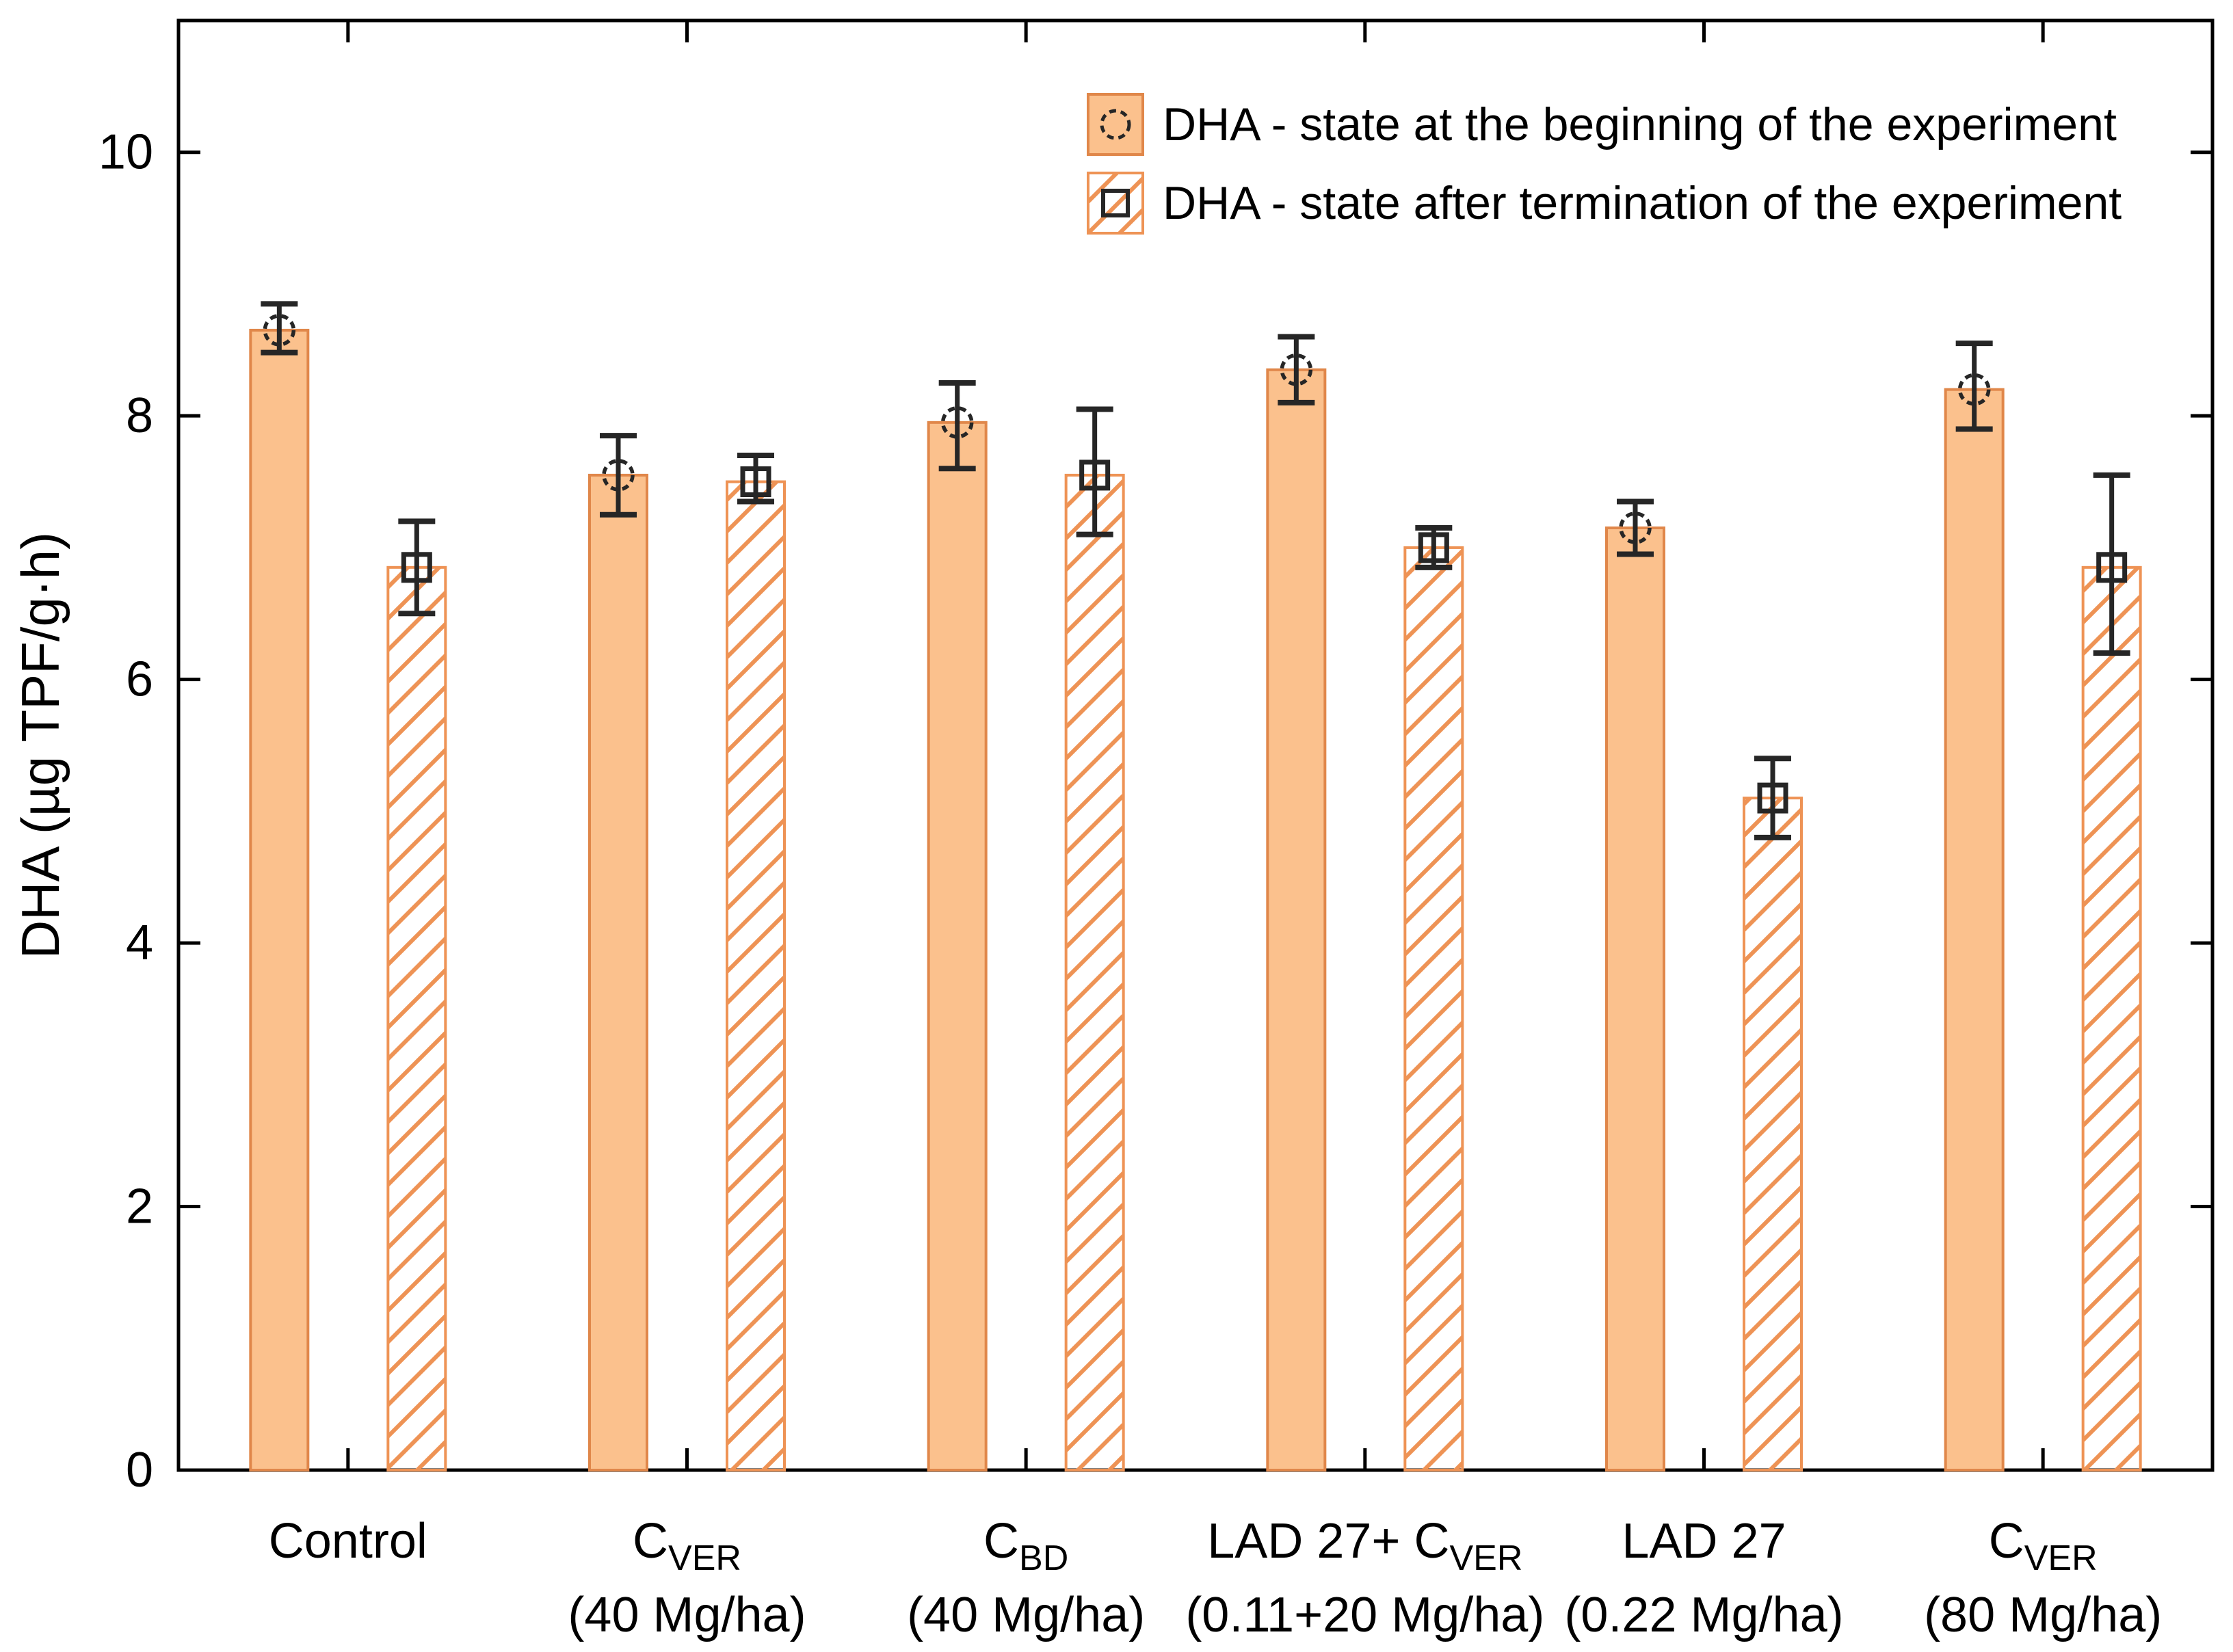 The image size is (2233, 1652). I want to click on x-label-lad-27-c-ver: LAD 27+ CVER, so click(1364, 1546).